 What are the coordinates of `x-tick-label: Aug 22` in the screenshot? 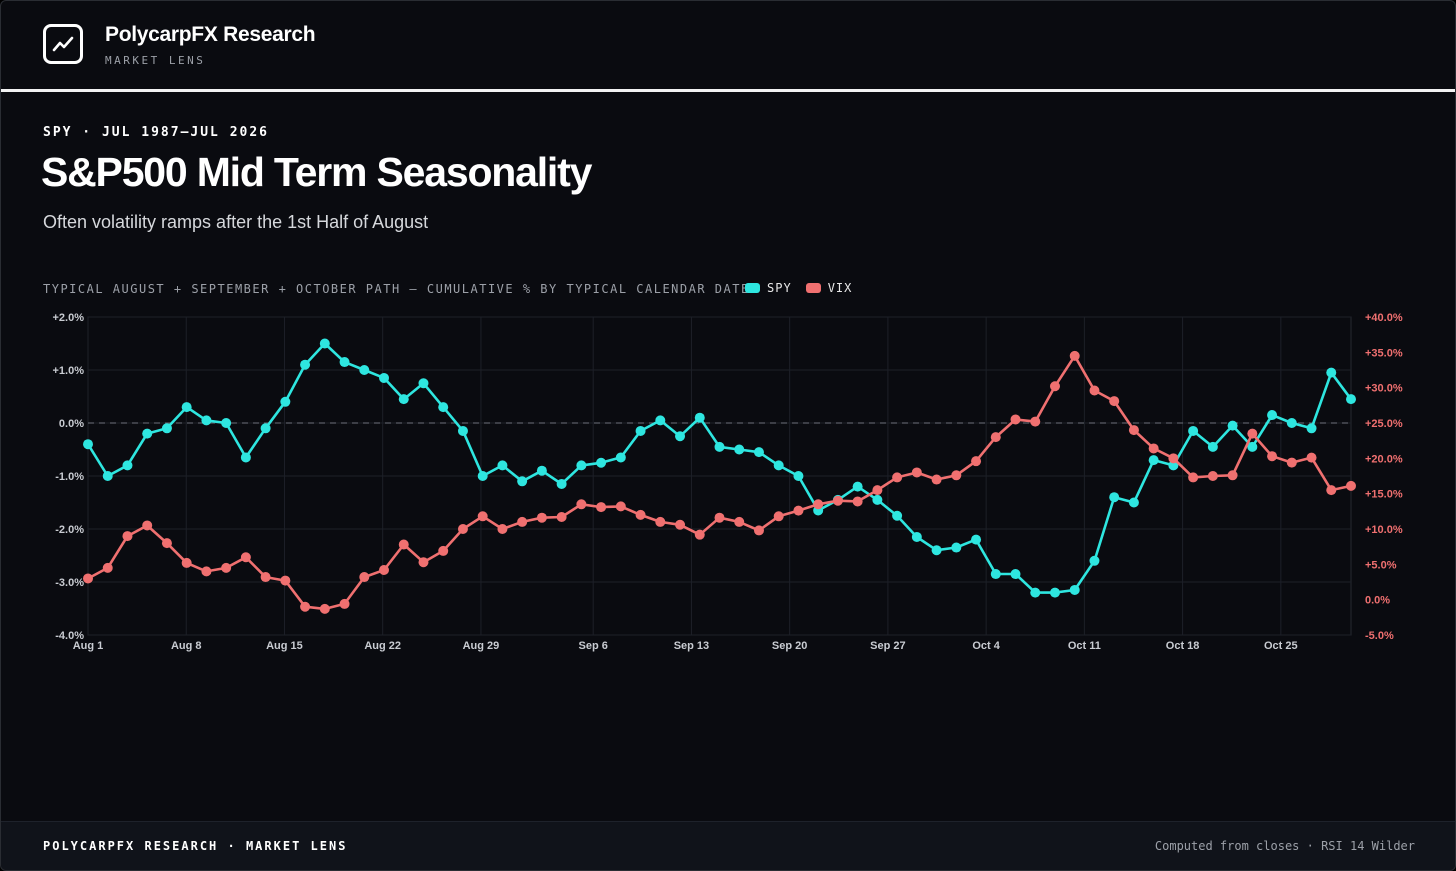 It's located at (382, 646).